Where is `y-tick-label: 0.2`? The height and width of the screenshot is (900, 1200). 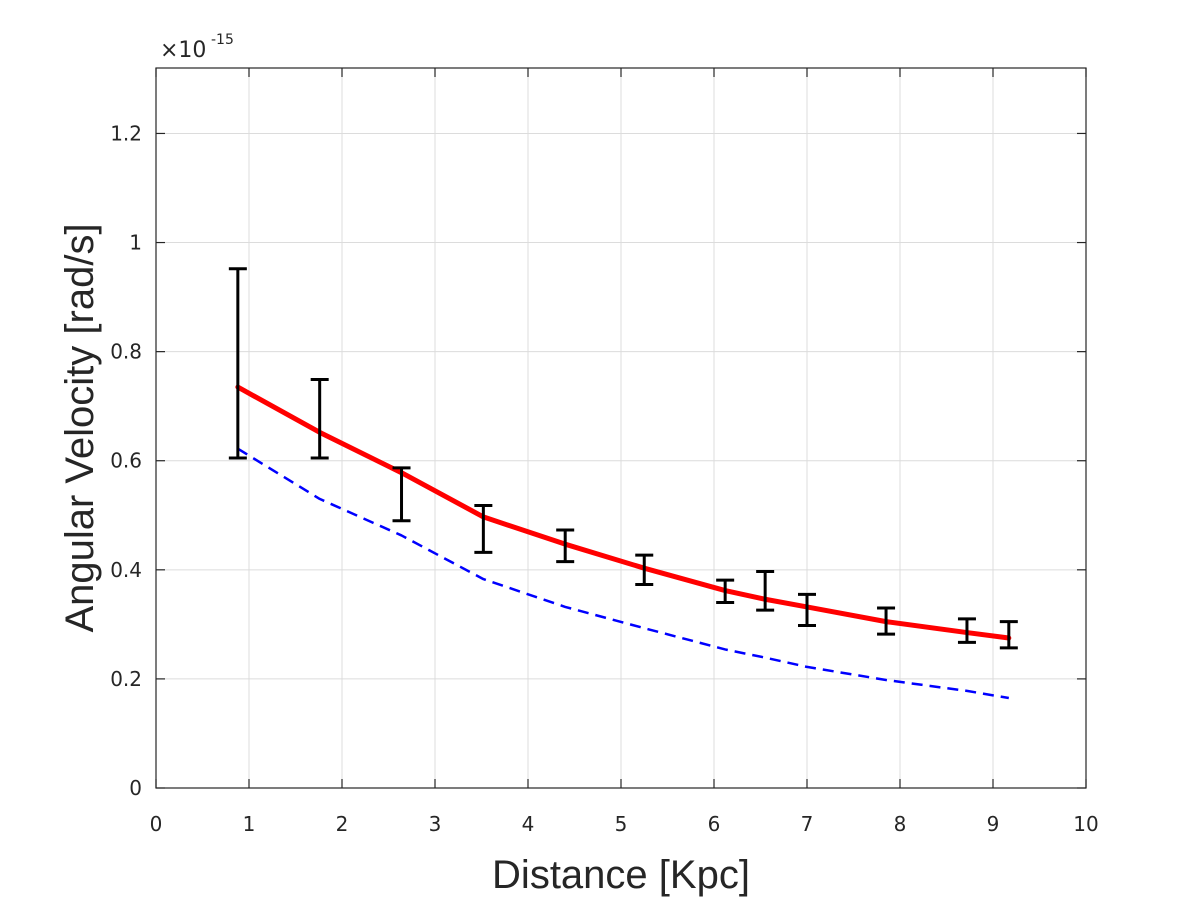
y-tick-label: 0.2 is located at coordinates (126, 679).